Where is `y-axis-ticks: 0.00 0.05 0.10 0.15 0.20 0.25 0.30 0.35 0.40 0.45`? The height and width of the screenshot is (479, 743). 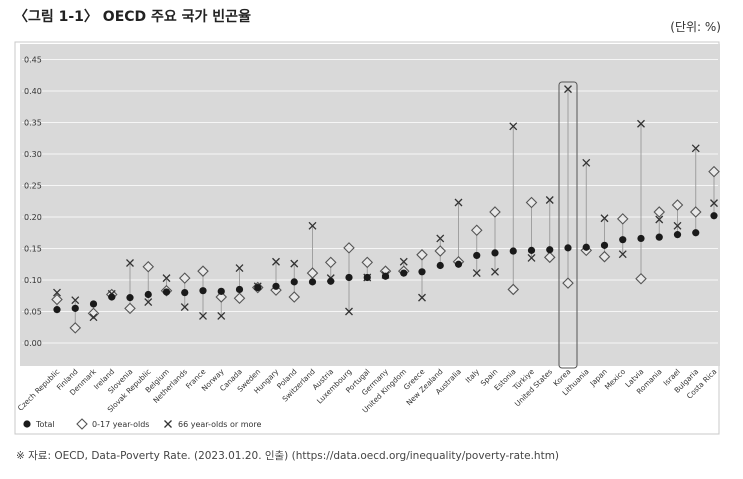 y-axis-ticks: 0.00 0.05 0.10 0.15 0.20 0.25 0.30 0.35 0.40 0.45 is located at coordinates (33, 202).